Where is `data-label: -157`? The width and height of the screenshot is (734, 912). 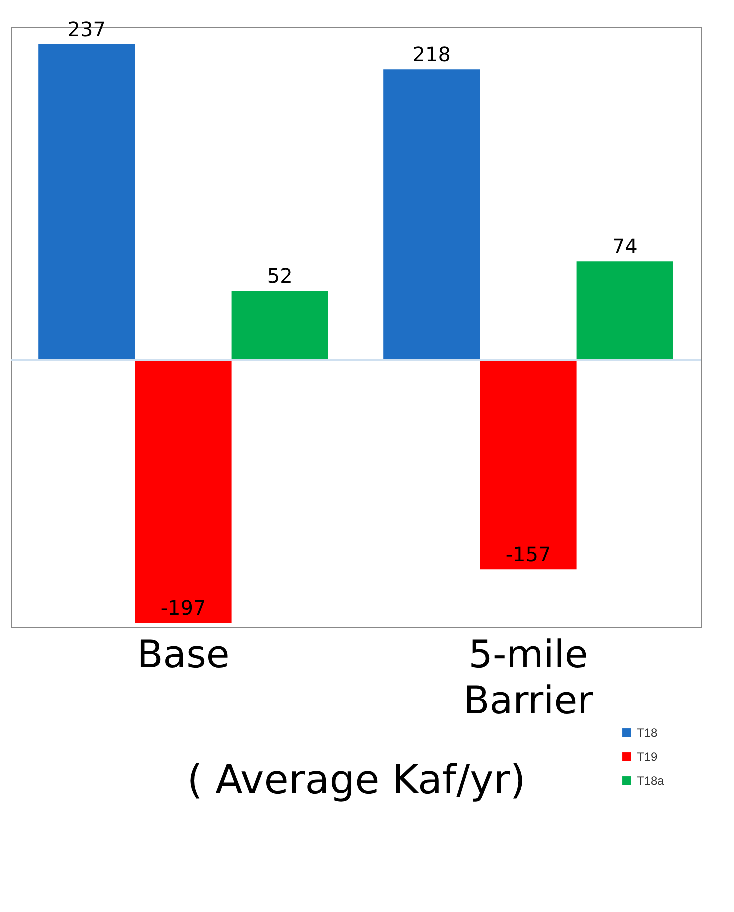 data-label: -157 is located at coordinates (529, 554).